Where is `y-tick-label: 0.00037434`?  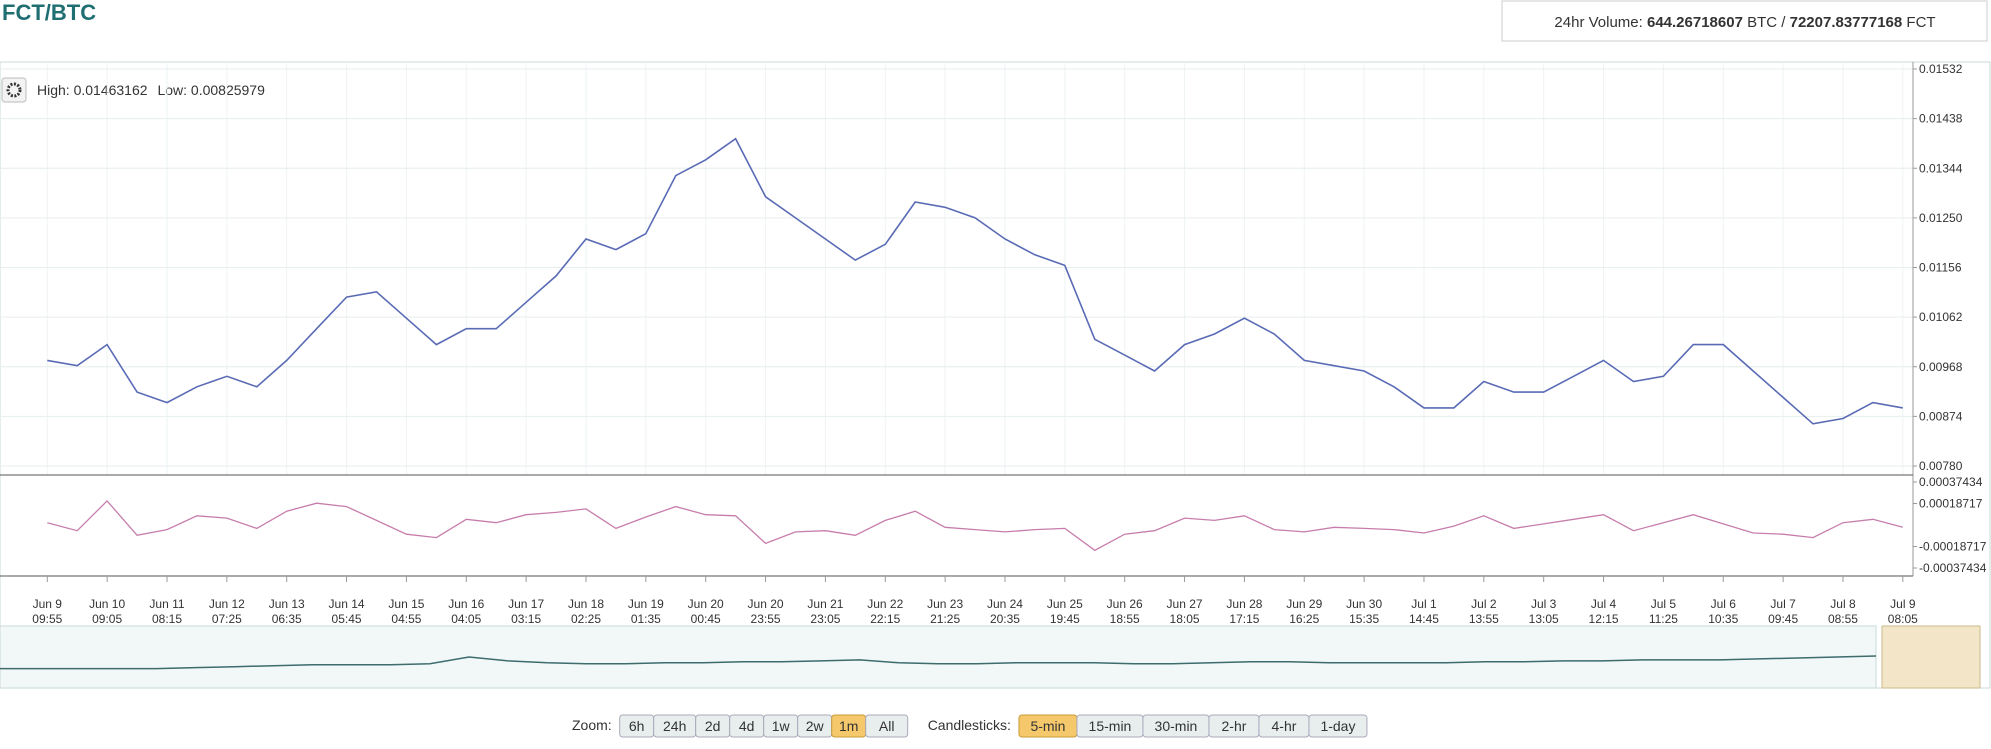 y-tick-label: 0.00037434 is located at coordinates (1951, 482).